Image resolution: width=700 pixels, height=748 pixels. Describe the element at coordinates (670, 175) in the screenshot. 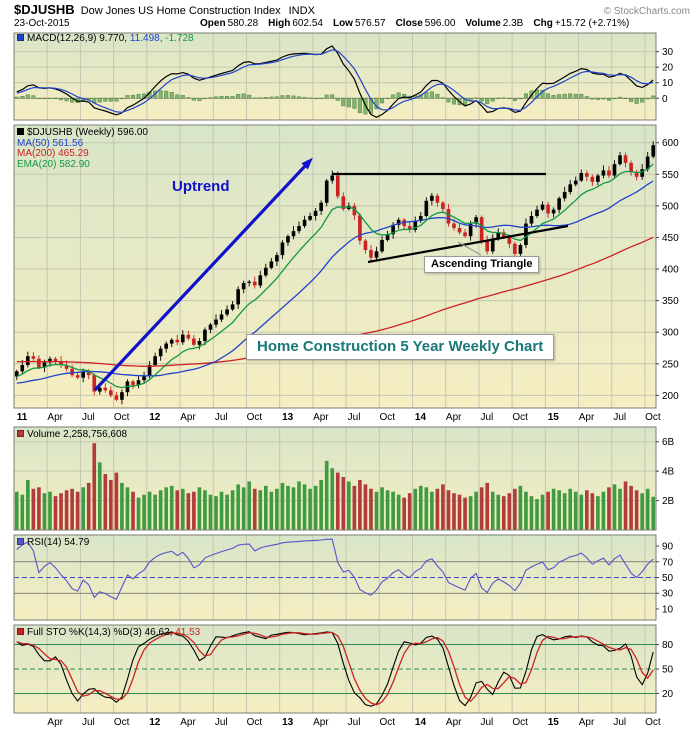

I see `svg-text: 550` at that location.